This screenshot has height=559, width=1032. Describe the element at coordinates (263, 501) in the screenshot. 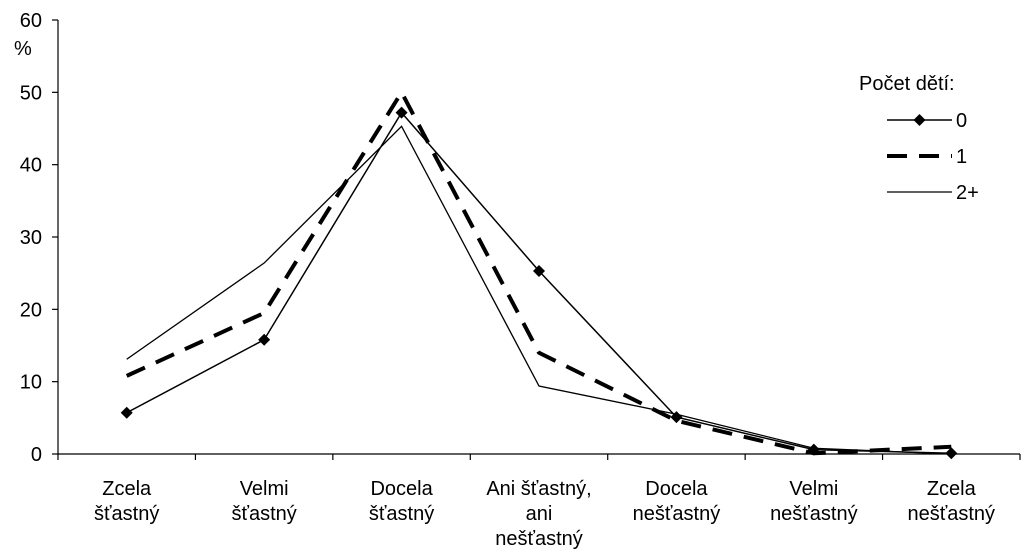

I see `x-tick-label: Velmi šťastný` at that location.